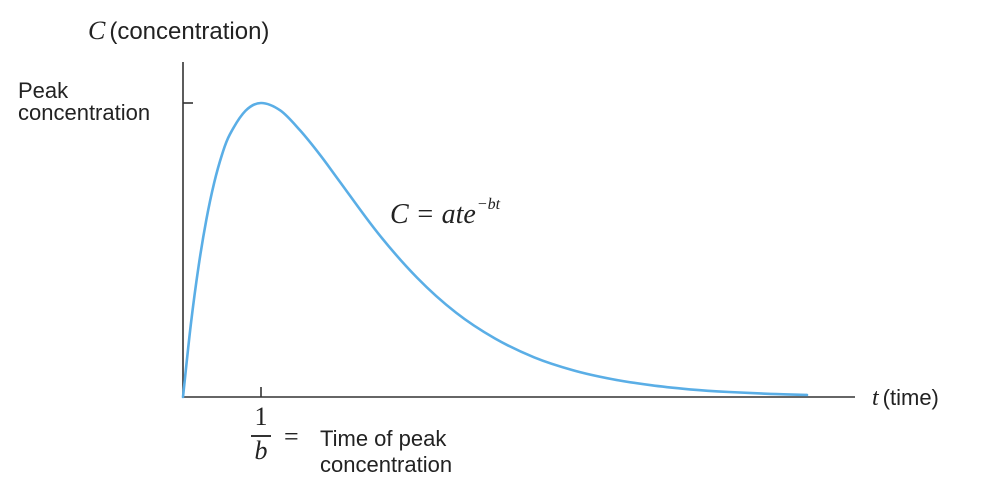 Image resolution: width=982 pixels, height=482 pixels. What do you see at coordinates (97, 30) in the screenshot?
I see `y-axis-variable: C` at bounding box center [97, 30].